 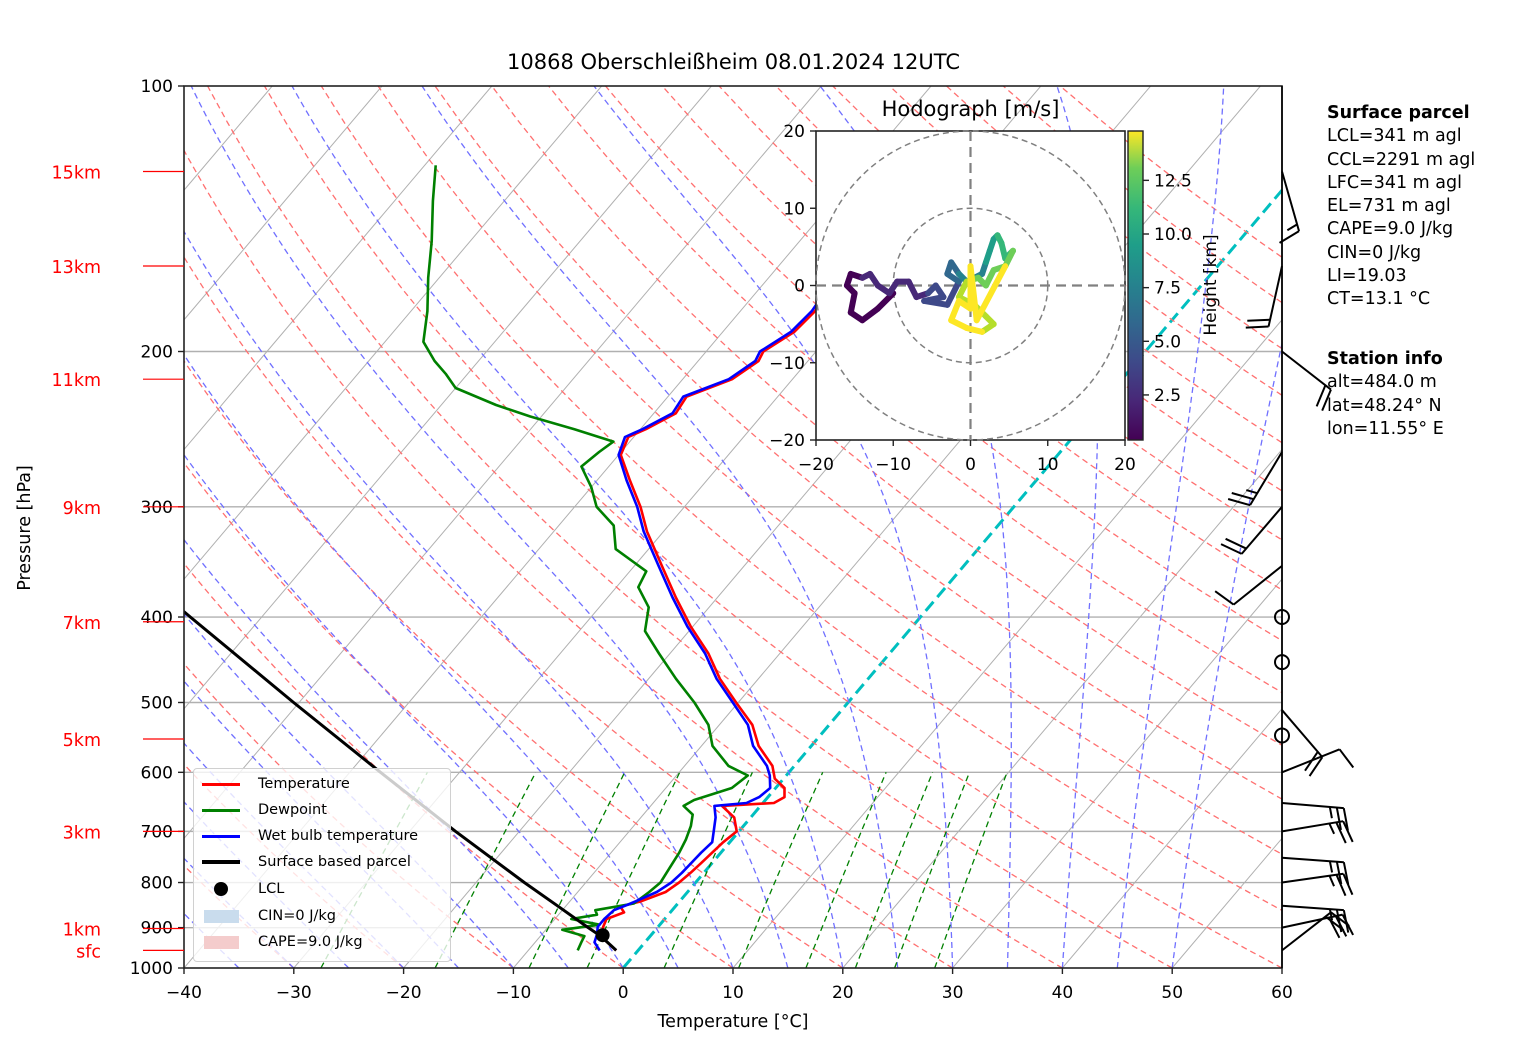 What do you see at coordinates (404, 993) in the screenshot?
I see `x-tick-label: −20` at bounding box center [404, 993].